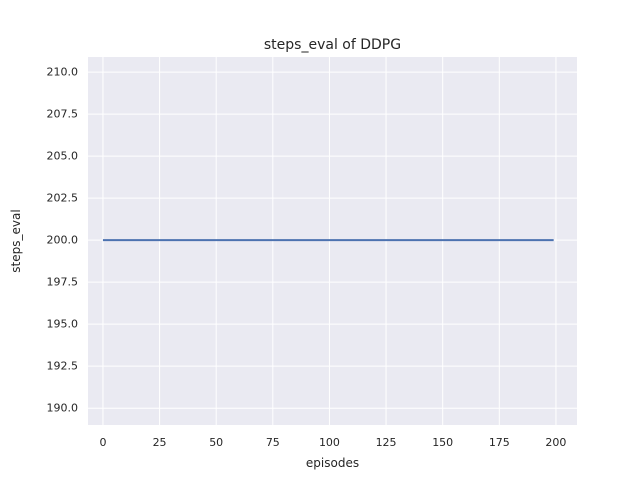 This screenshot has height=480, width=640. I want to click on y-tick-label: 205.0, so click(62, 156).